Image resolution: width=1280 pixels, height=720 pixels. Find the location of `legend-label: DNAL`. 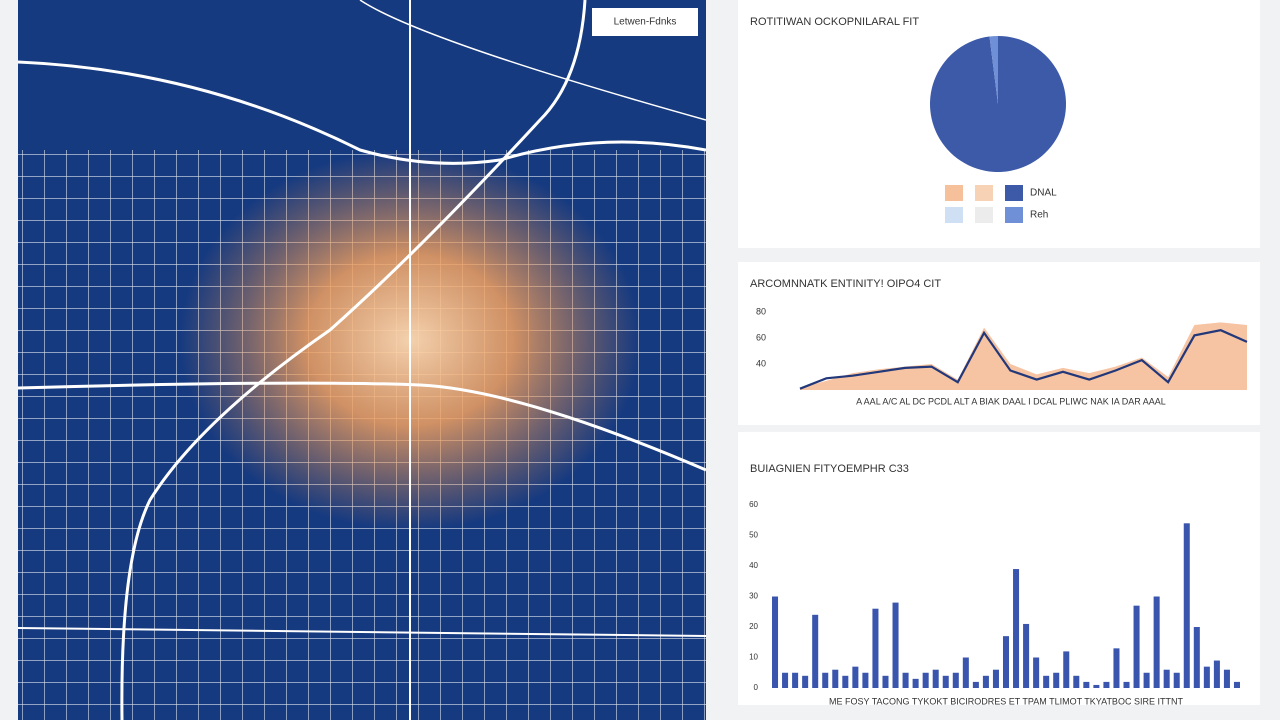

legend-label: DNAL is located at coordinates (1043, 193).